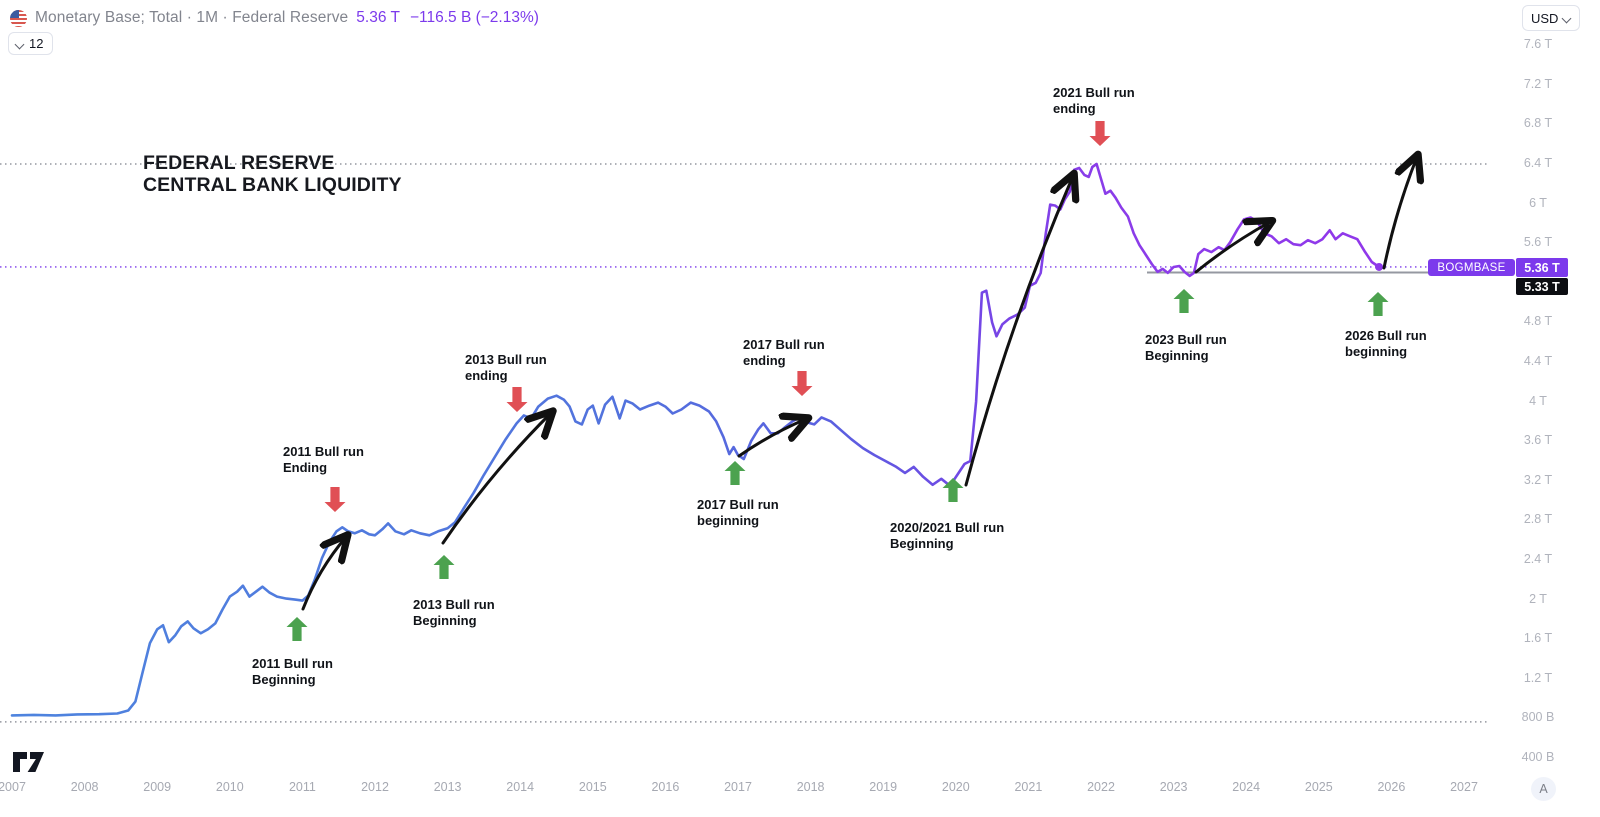  Describe the element at coordinates (592, 787) in the screenshot. I see `x-axis-label: 2015` at that location.